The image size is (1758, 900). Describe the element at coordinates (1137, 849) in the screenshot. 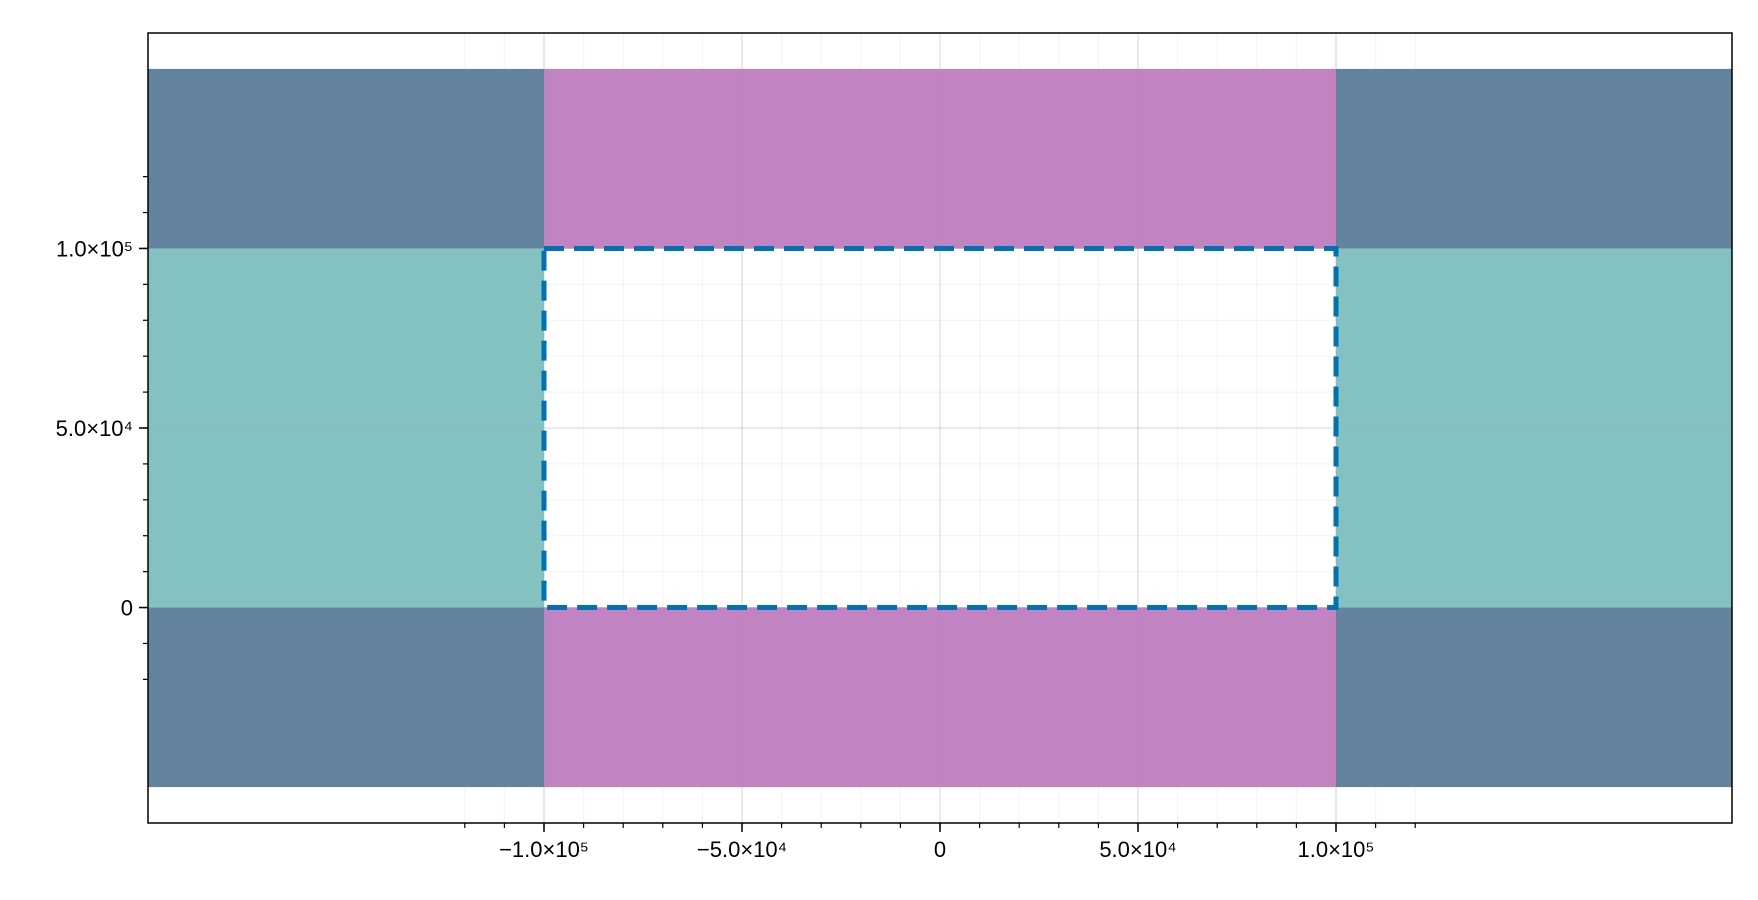

I see `x-tick-label: 5.0×10⁴` at that location.